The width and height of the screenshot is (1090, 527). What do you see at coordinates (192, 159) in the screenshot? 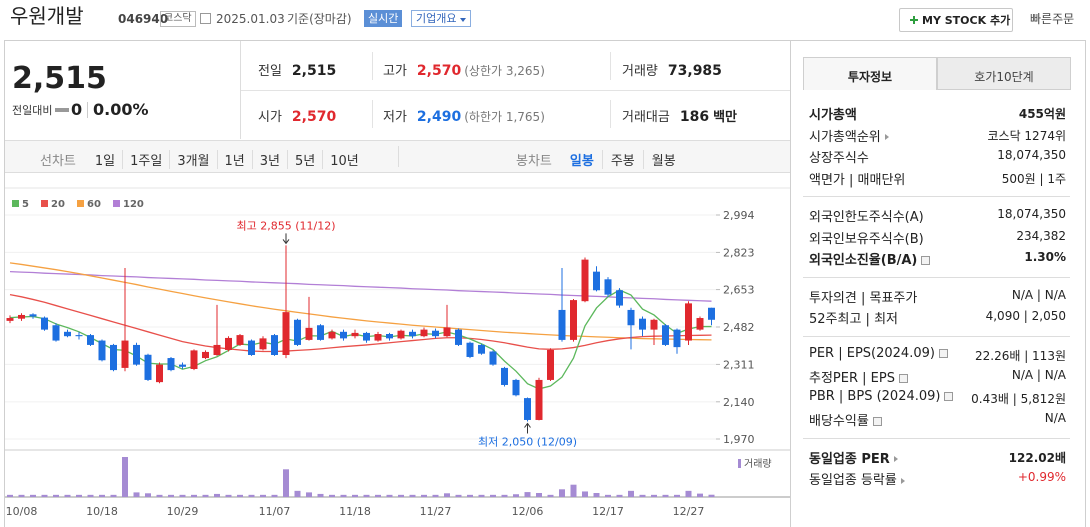
I see `period-tab: 3개월` at bounding box center [192, 159].